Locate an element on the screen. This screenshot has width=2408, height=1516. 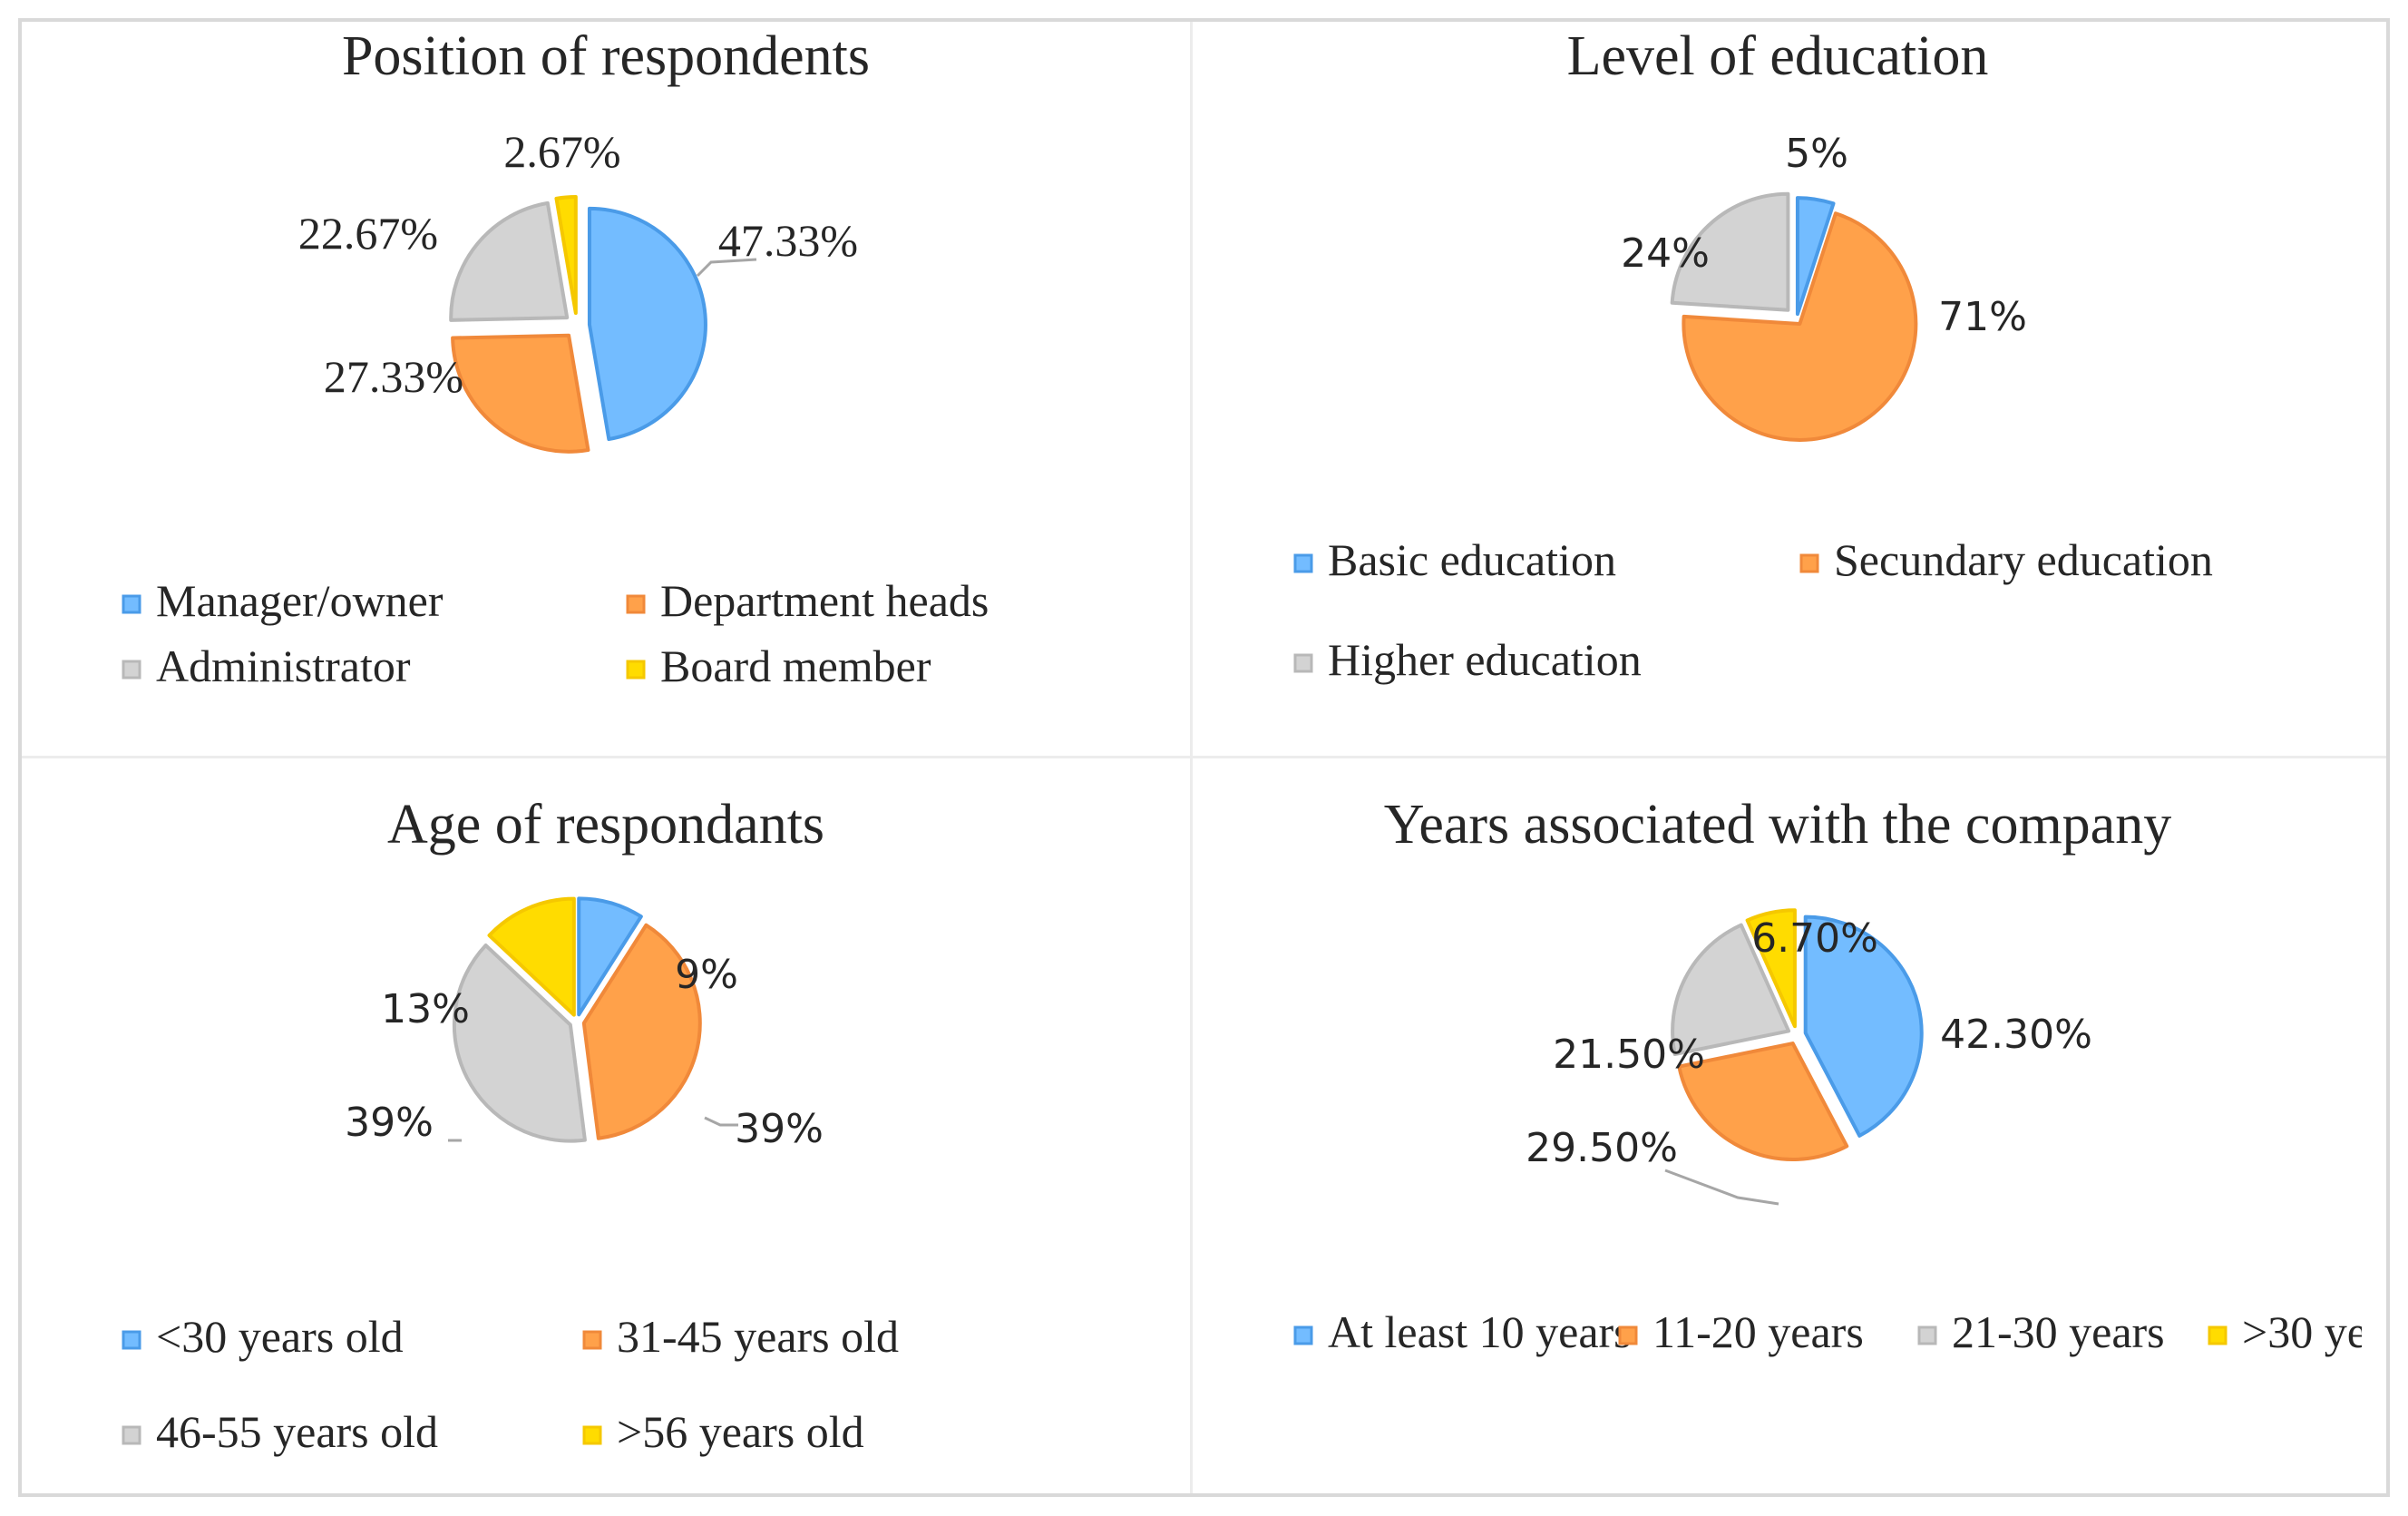
legend-item-31-45-years-old: 31-45 years old is located at coordinates (740, 1336).